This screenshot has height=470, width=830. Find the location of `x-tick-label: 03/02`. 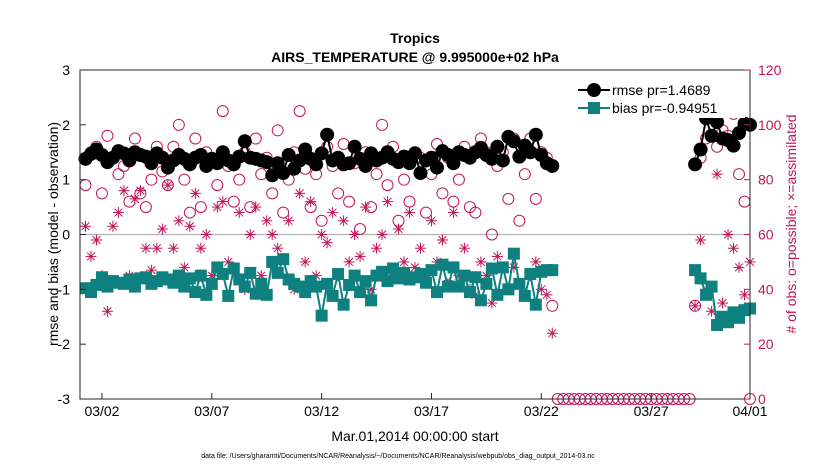

x-tick-label: 03/02 is located at coordinates (101, 411).